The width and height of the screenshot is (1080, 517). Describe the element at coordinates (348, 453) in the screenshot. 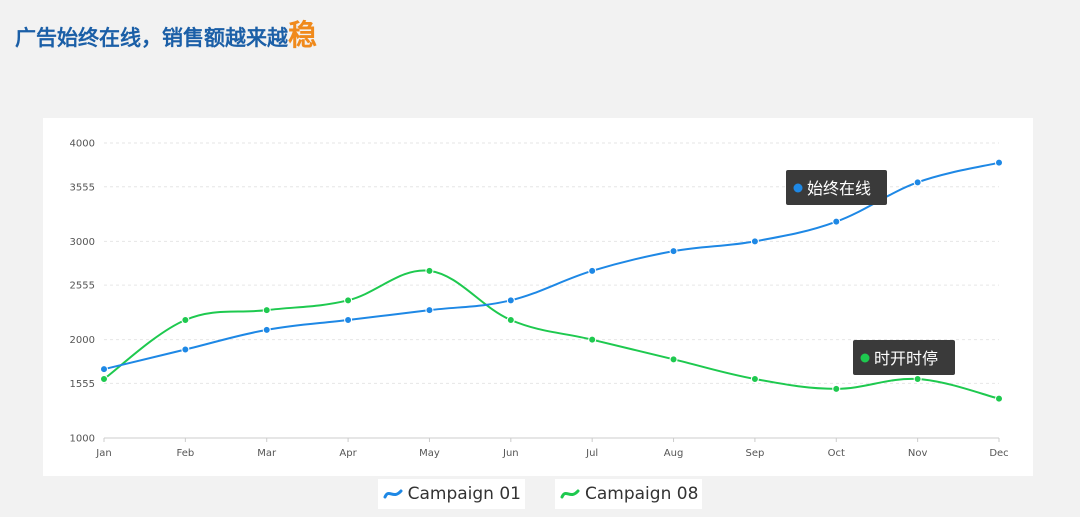

I see `x-tick-label: Apr` at that location.